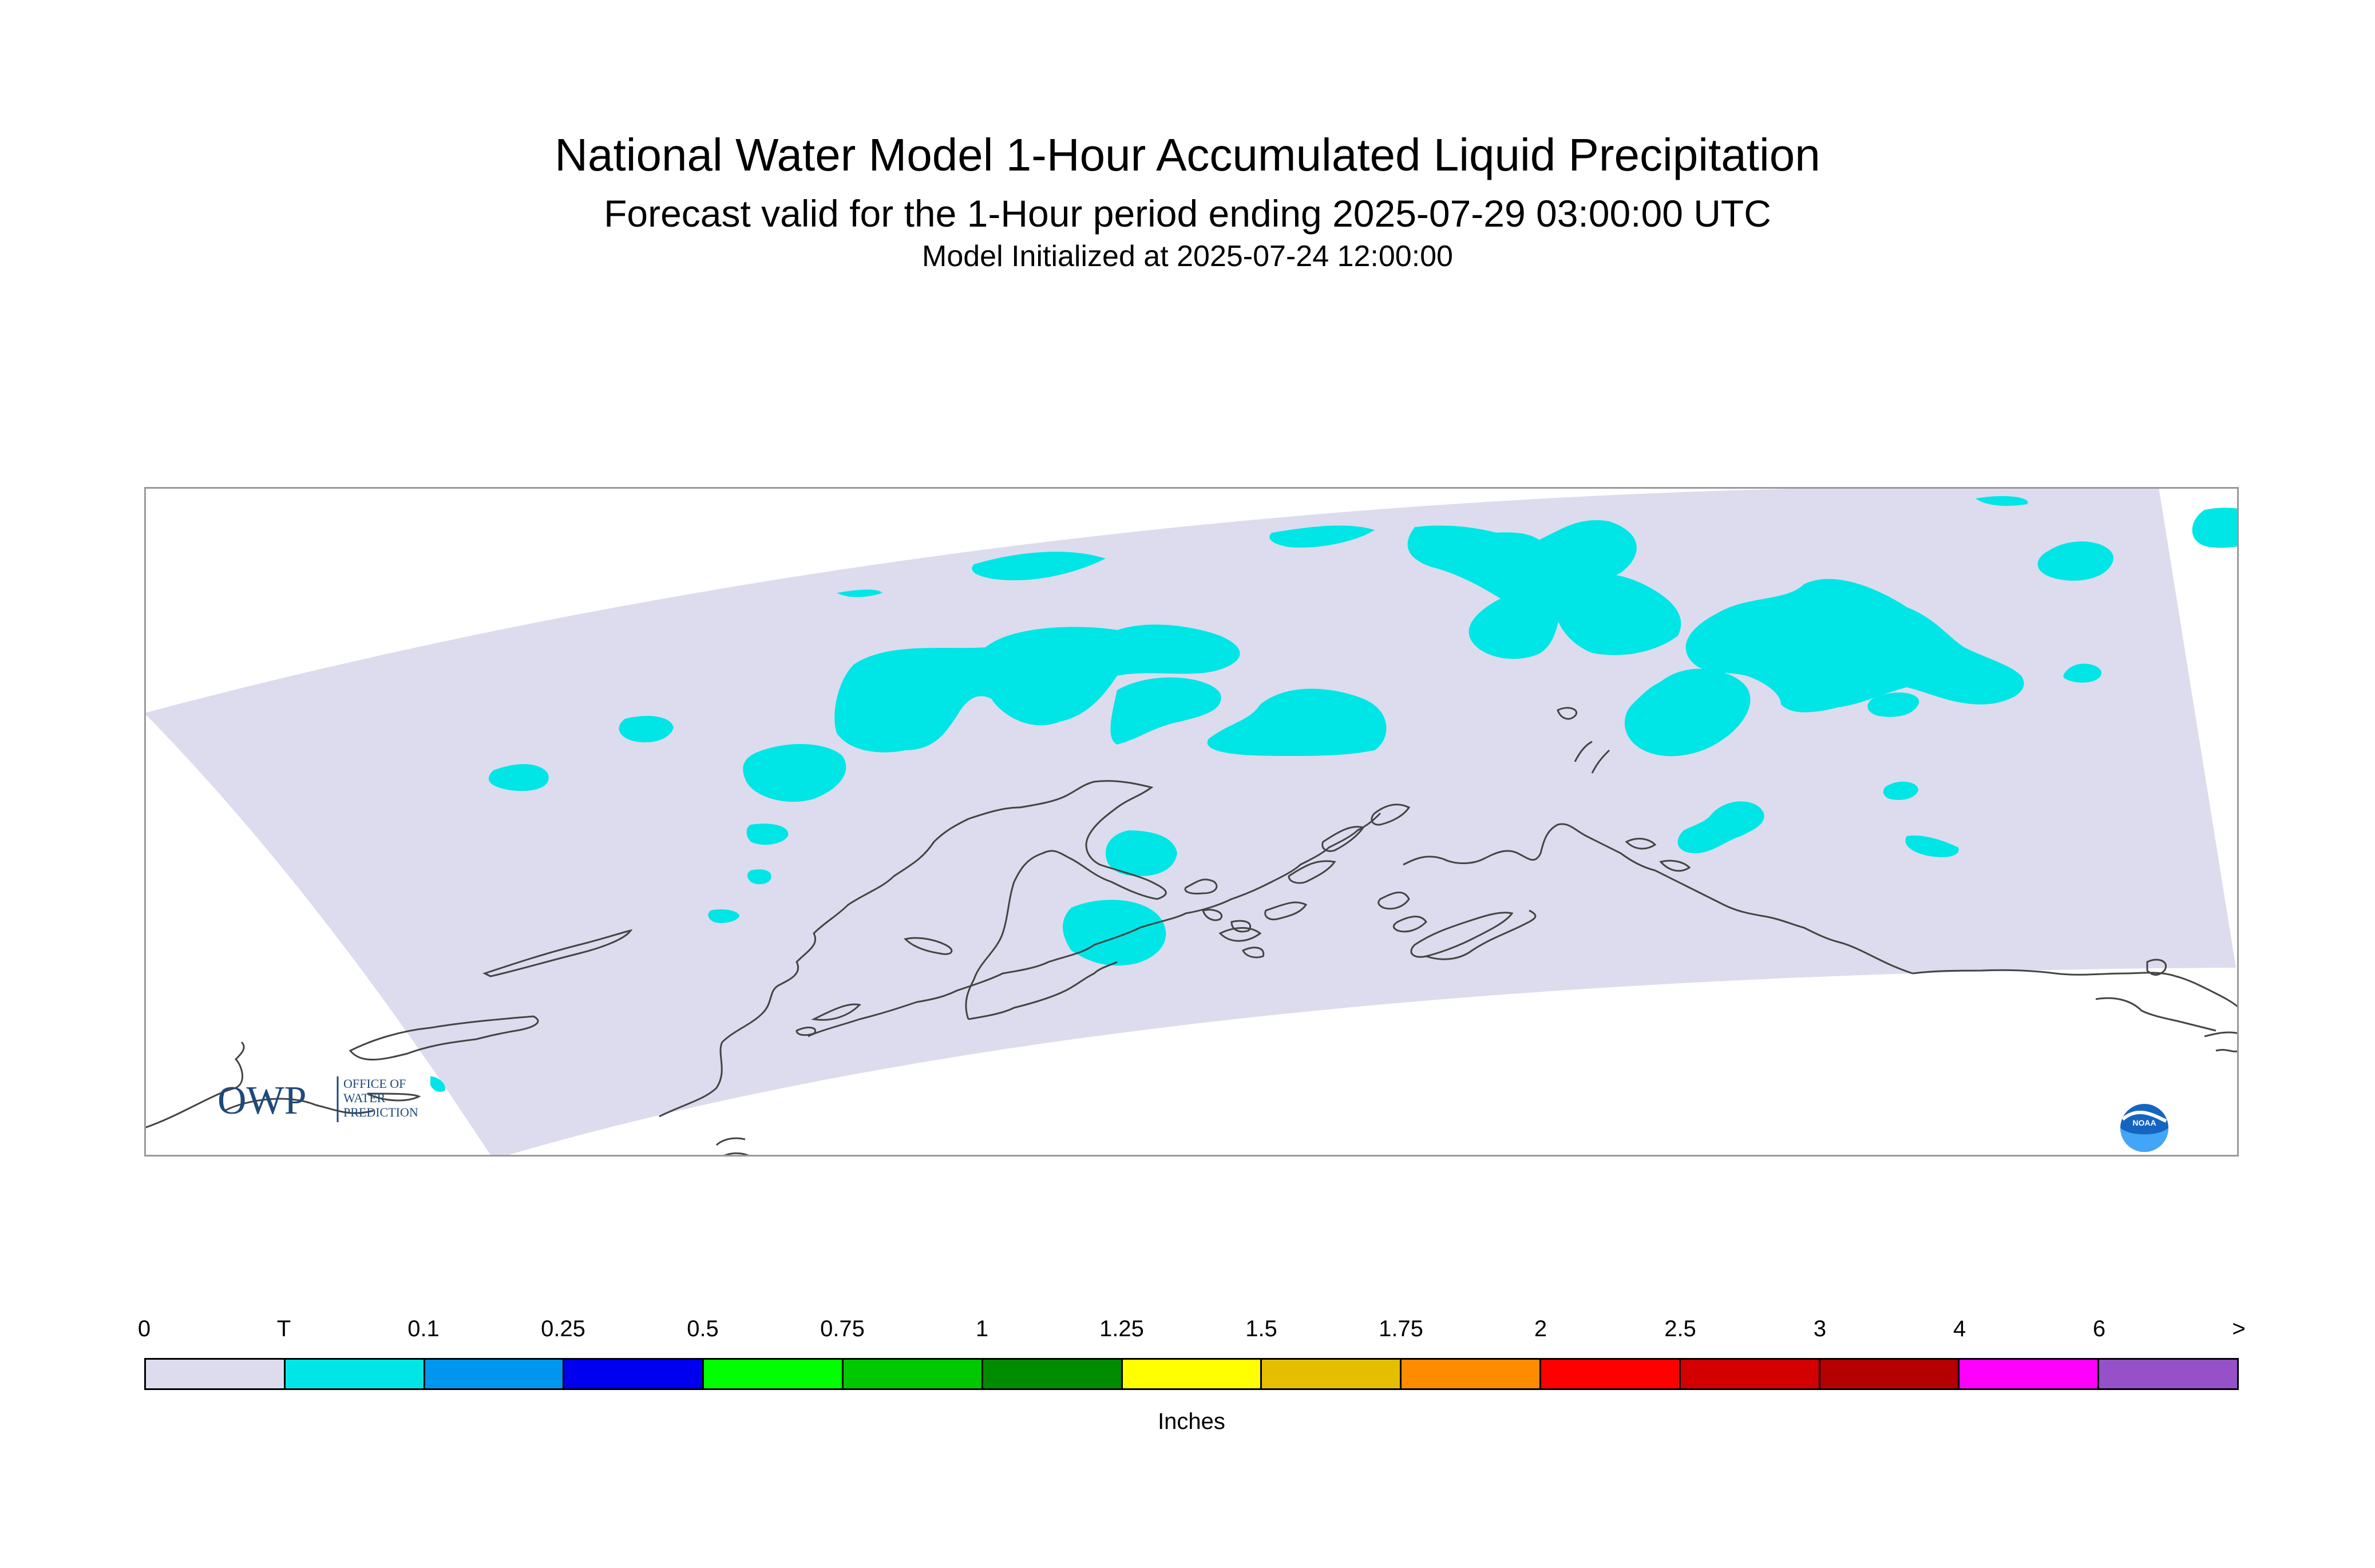 The width and height of the screenshot is (2375, 1568). I want to click on legend-tick-label: >, so click(2239, 1328).